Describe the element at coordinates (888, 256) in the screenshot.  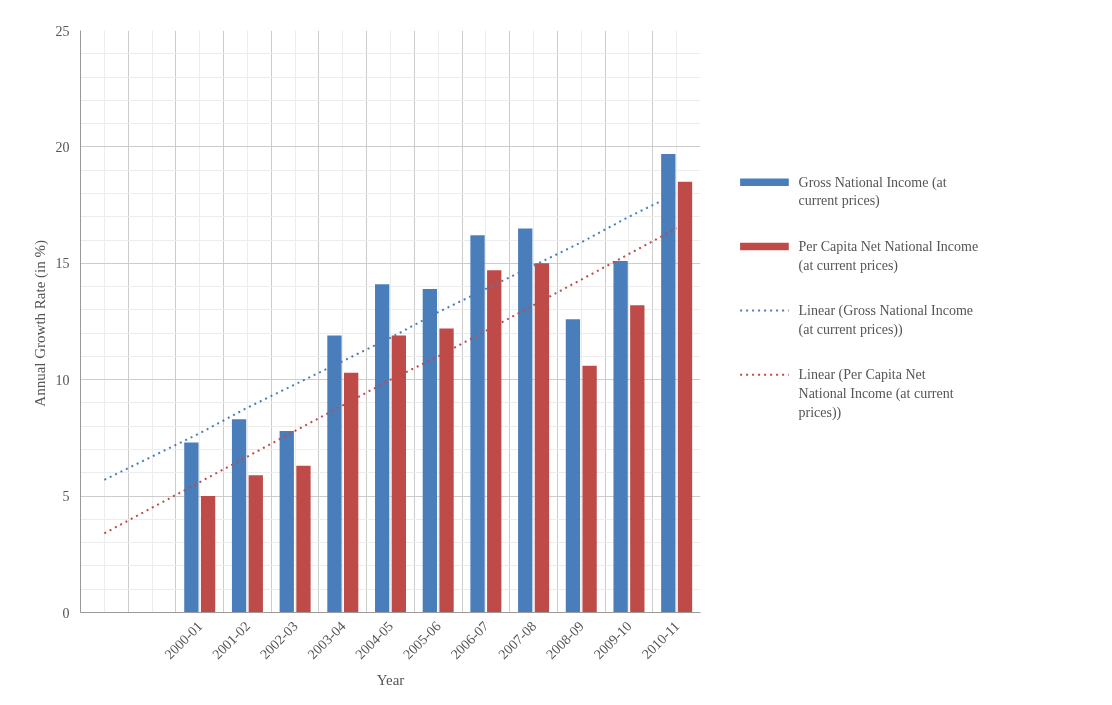
I see `legend-label: Per Capita Net National Income (at current prices)` at that location.